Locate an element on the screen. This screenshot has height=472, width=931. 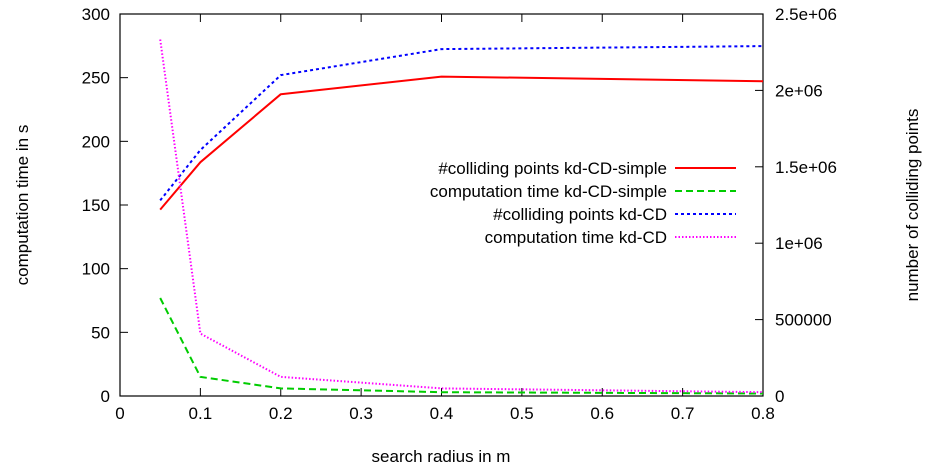
x-tick-label: 0 is located at coordinates (119, 413).